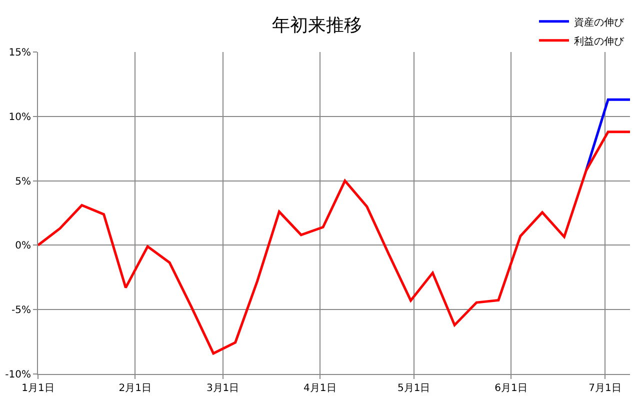 This screenshot has height=408, width=634. Describe the element at coordinates (599, 41) in the screenshot. I see `legend-label: 利益の伸び` at that location.